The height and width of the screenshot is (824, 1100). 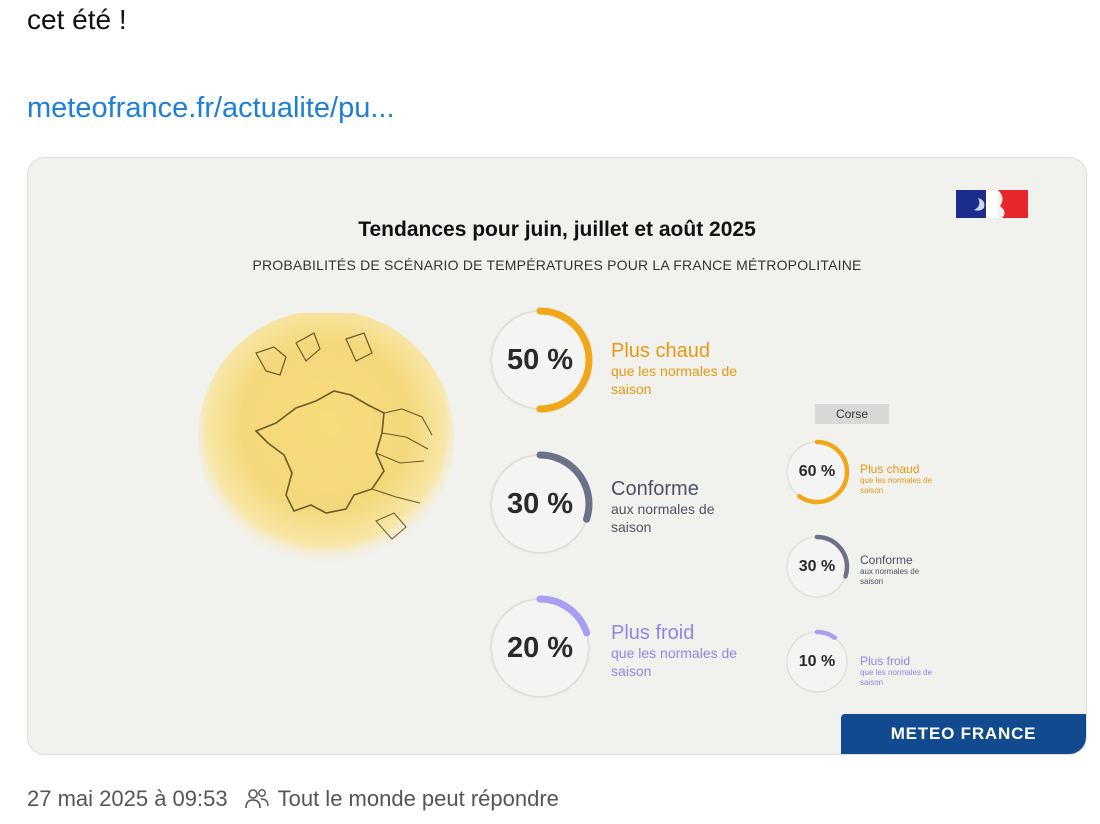 I want to click on label-normal-sub: aux normales de saison, so click(x=663, y=518).